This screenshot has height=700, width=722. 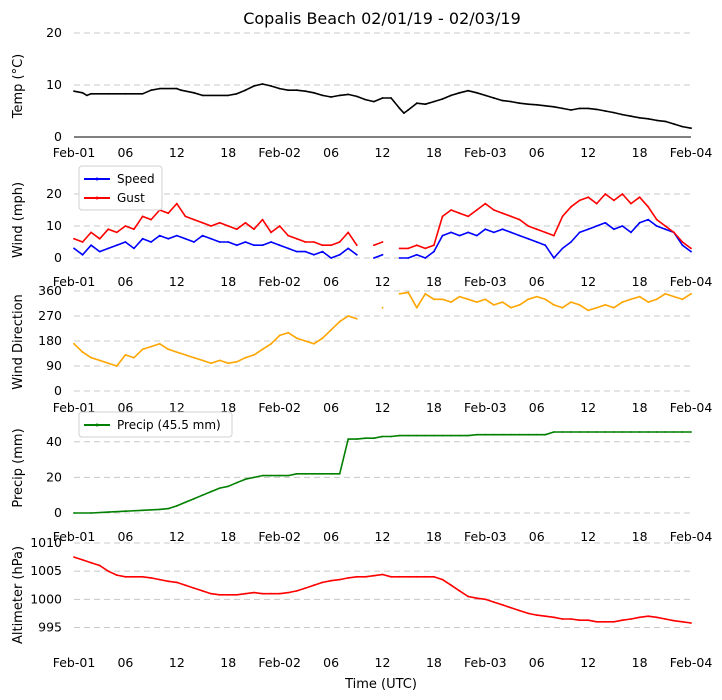 I want to click on precip-y-axis-label: Precip (mm), so click(x=18, y=467).